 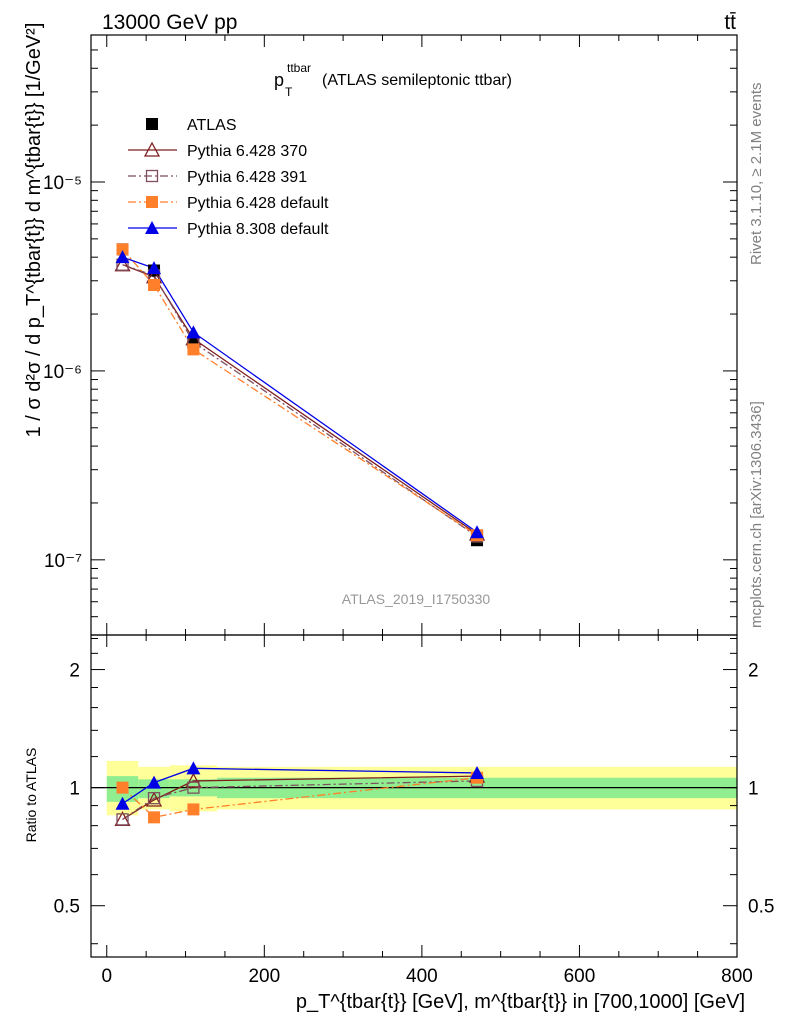 I want to click on y-tick-label-ratio: 0.5, so click(x=67, y=907).